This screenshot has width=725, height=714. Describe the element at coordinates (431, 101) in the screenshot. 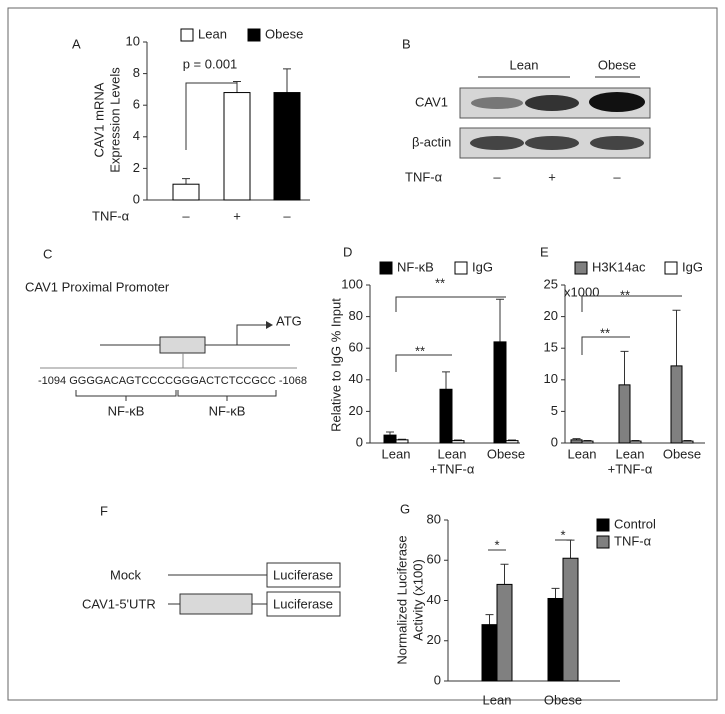

I see `row-label: CAV1` at that location.